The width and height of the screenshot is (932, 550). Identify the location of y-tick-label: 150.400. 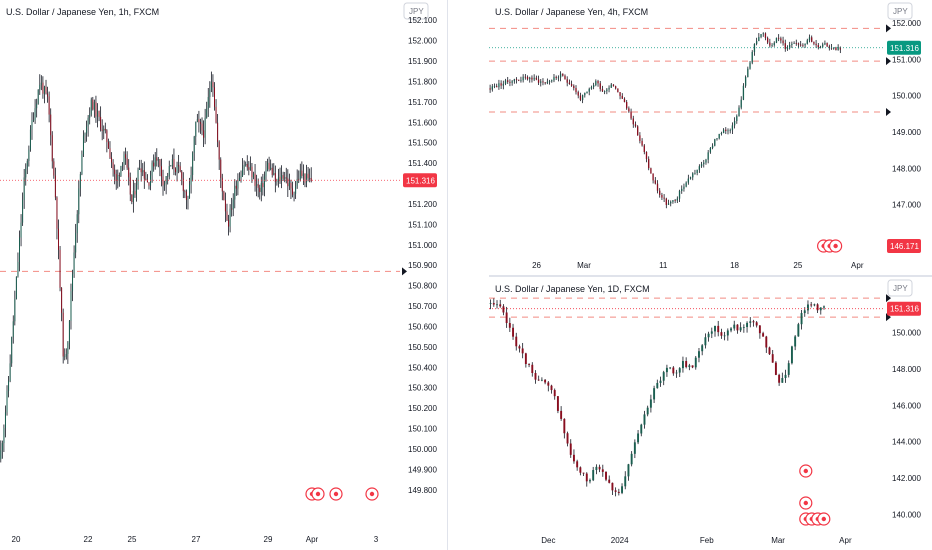
(422, 367).